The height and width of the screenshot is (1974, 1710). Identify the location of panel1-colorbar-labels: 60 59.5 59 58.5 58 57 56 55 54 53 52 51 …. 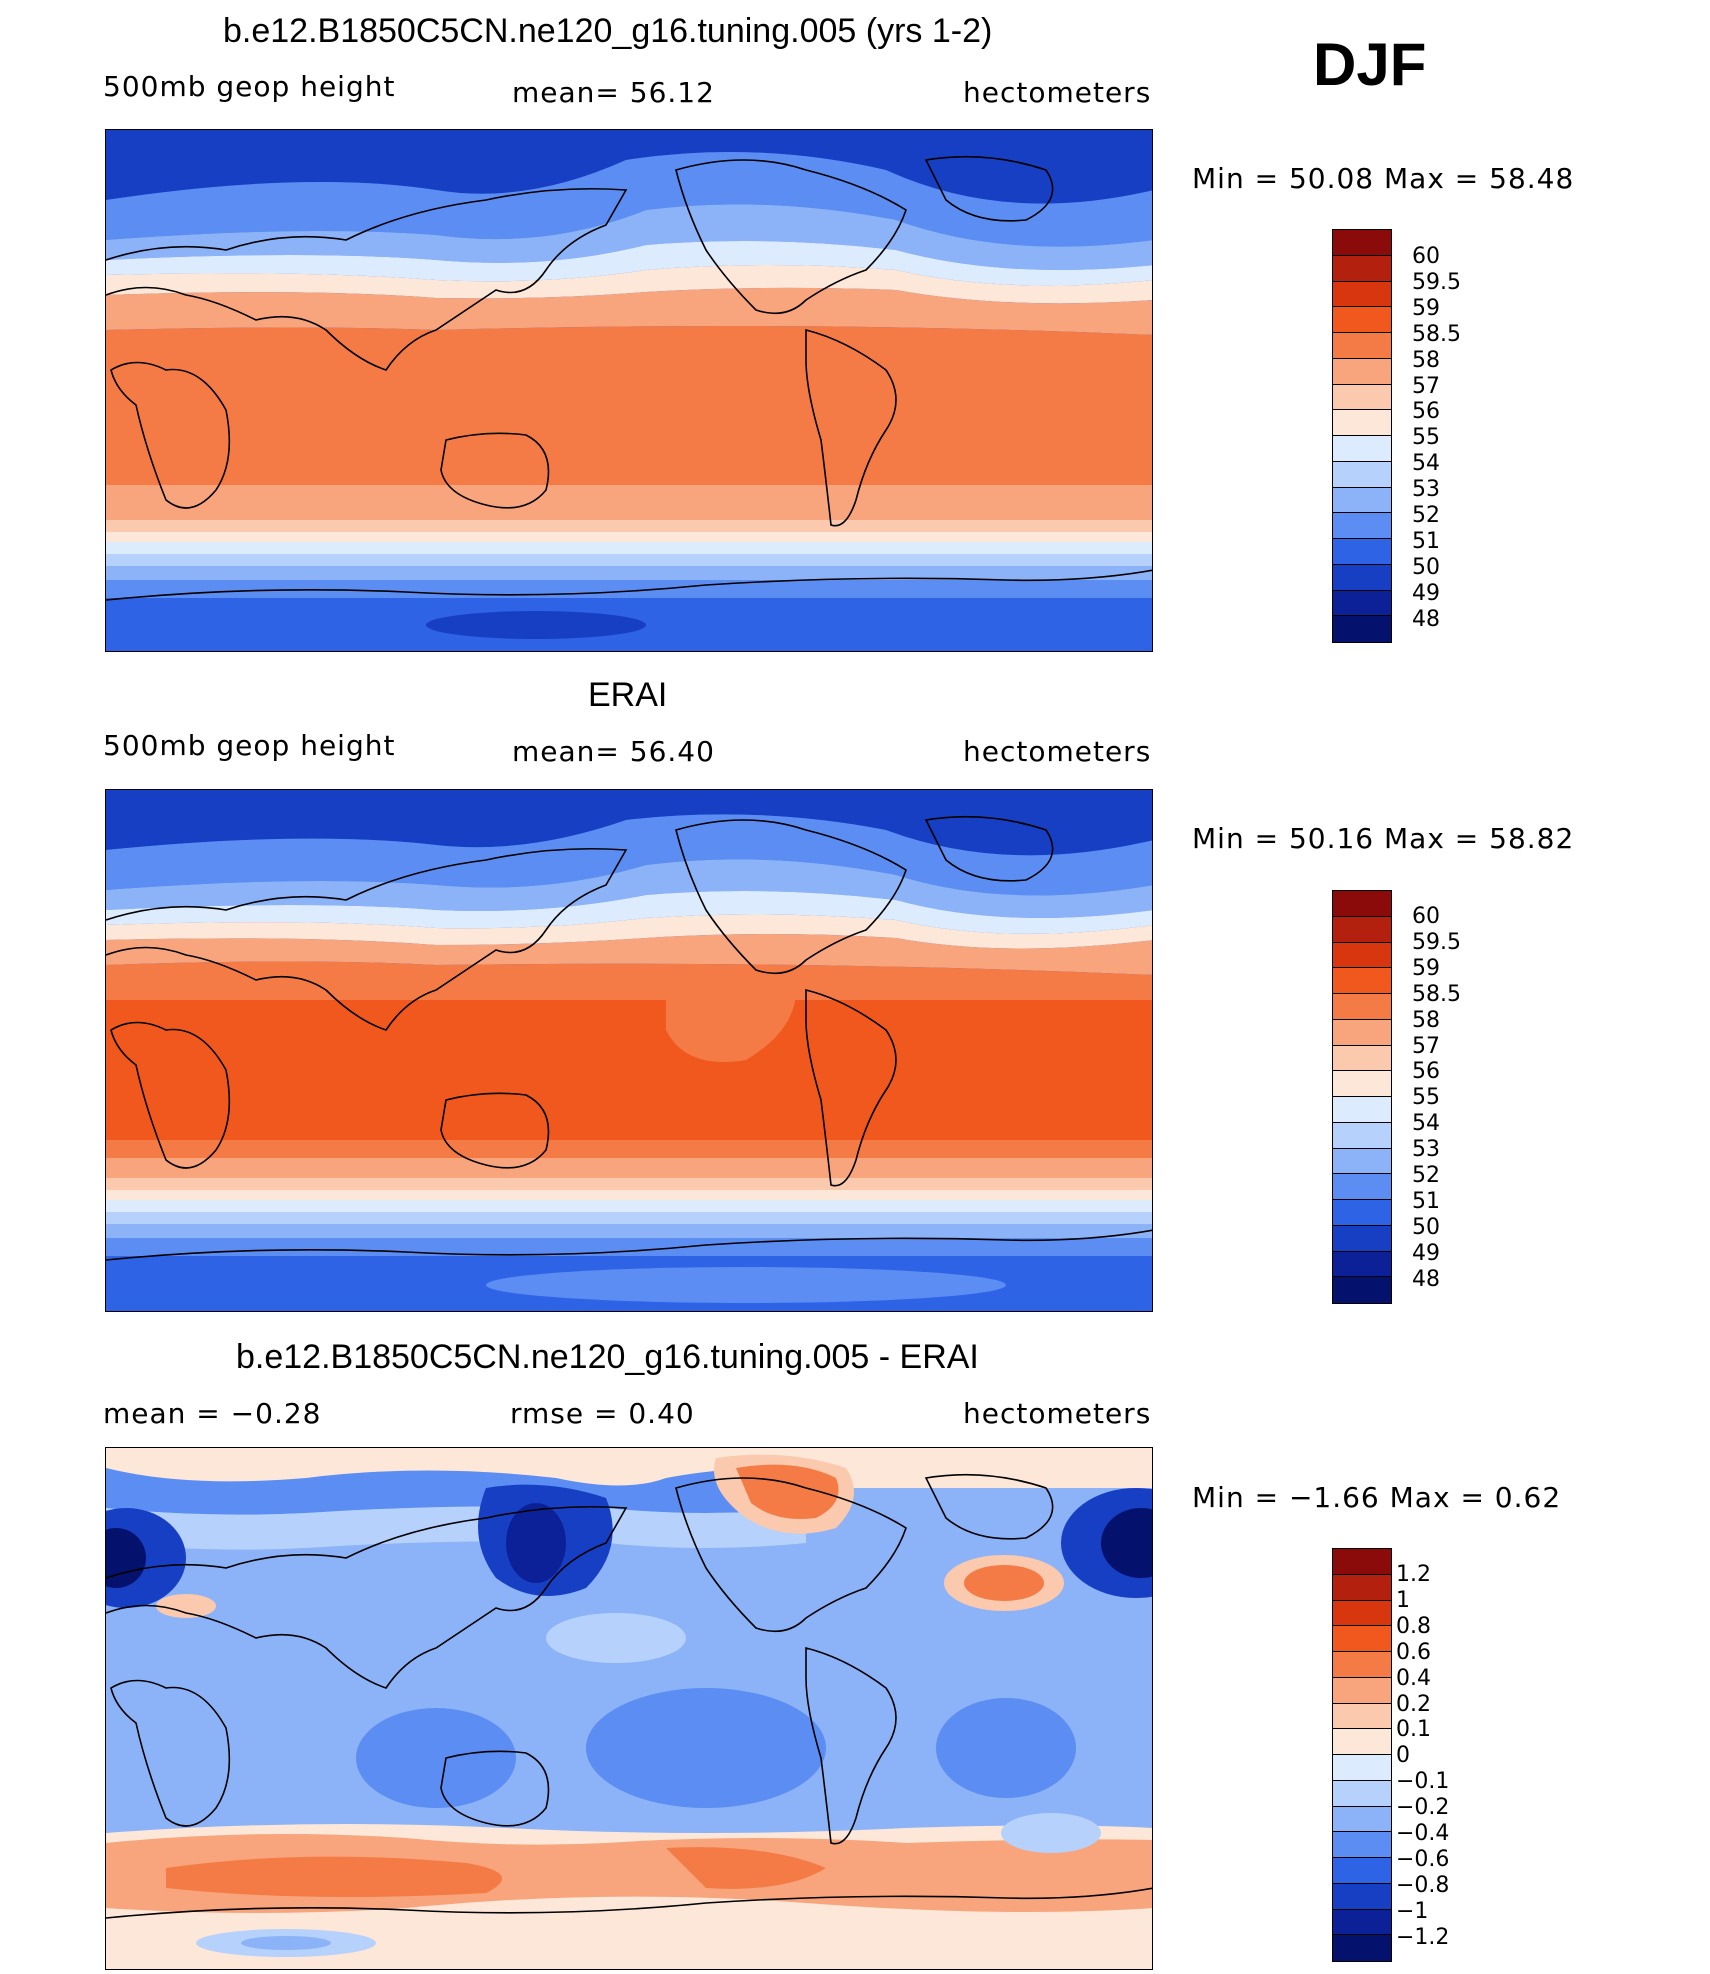
(1436, 438).